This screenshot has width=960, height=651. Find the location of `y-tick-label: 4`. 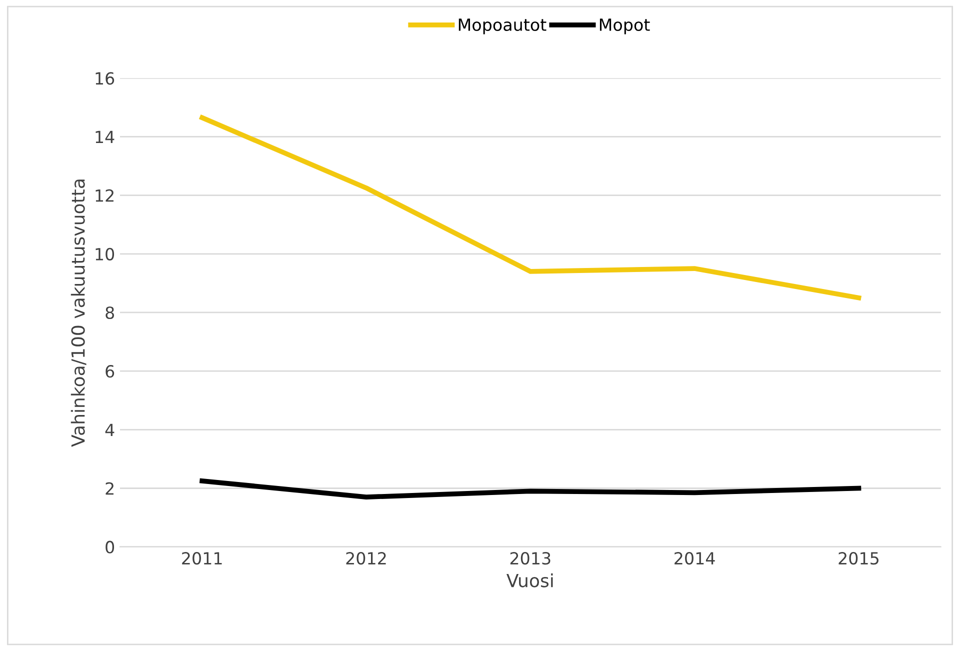

y-tick-label: 4 is located at coordinates (109, 430).